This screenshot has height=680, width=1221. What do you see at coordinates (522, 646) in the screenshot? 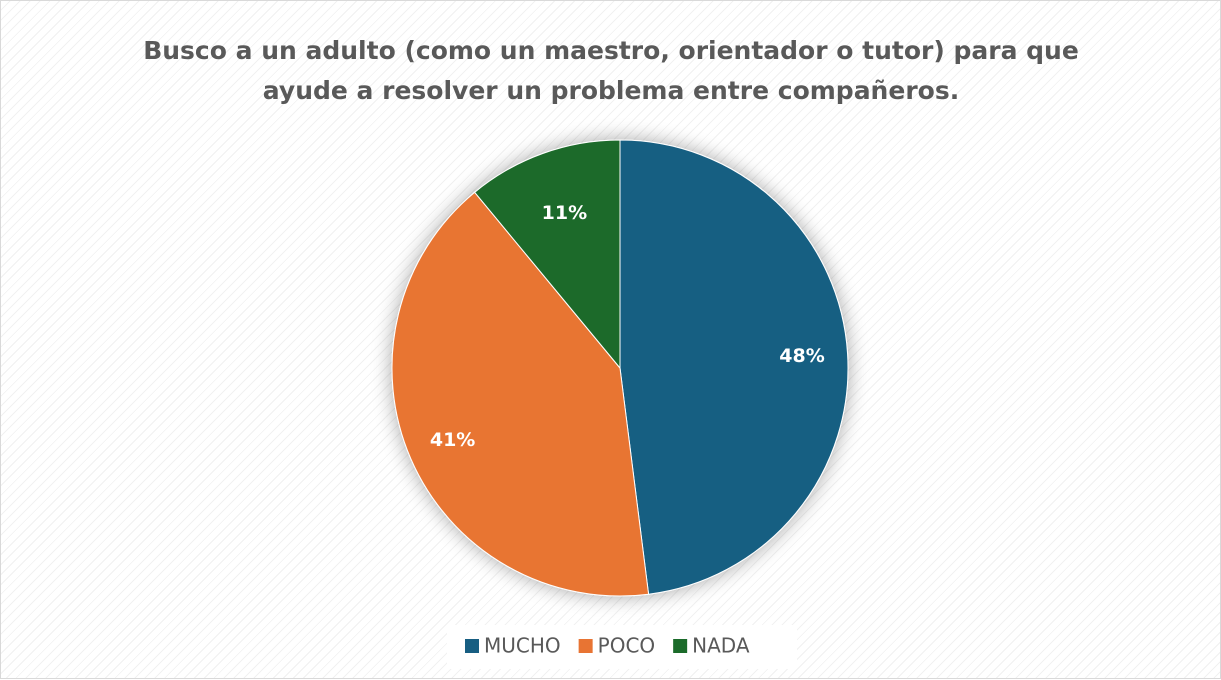
I see `legend-label: MUCHO` at bounding box center [522, 646].